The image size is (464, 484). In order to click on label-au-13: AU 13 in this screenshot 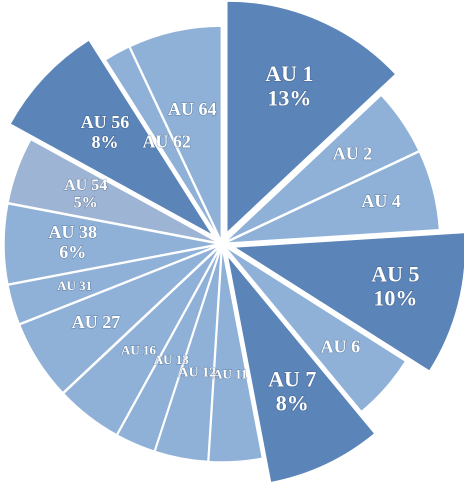, I will do `click(172, 359)`.